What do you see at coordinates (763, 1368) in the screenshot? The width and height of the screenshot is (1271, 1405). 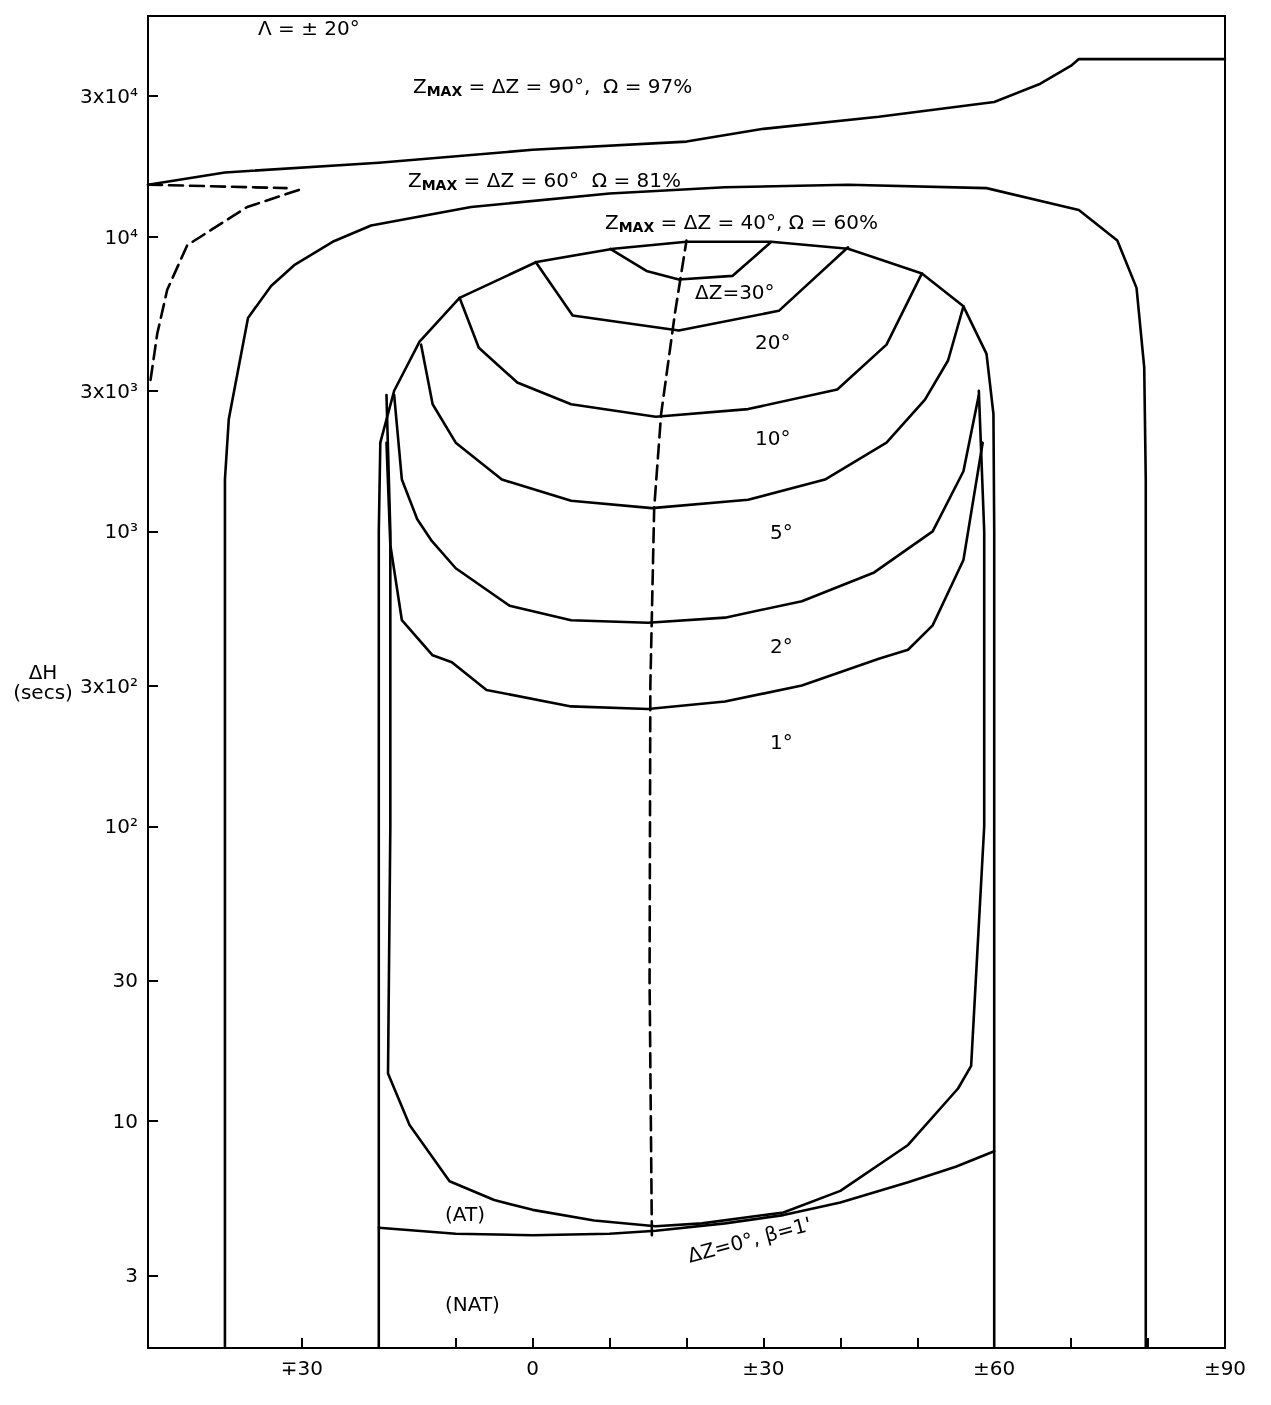 I see `x-tick-label: ±30` at bounding box center [763, 1368].